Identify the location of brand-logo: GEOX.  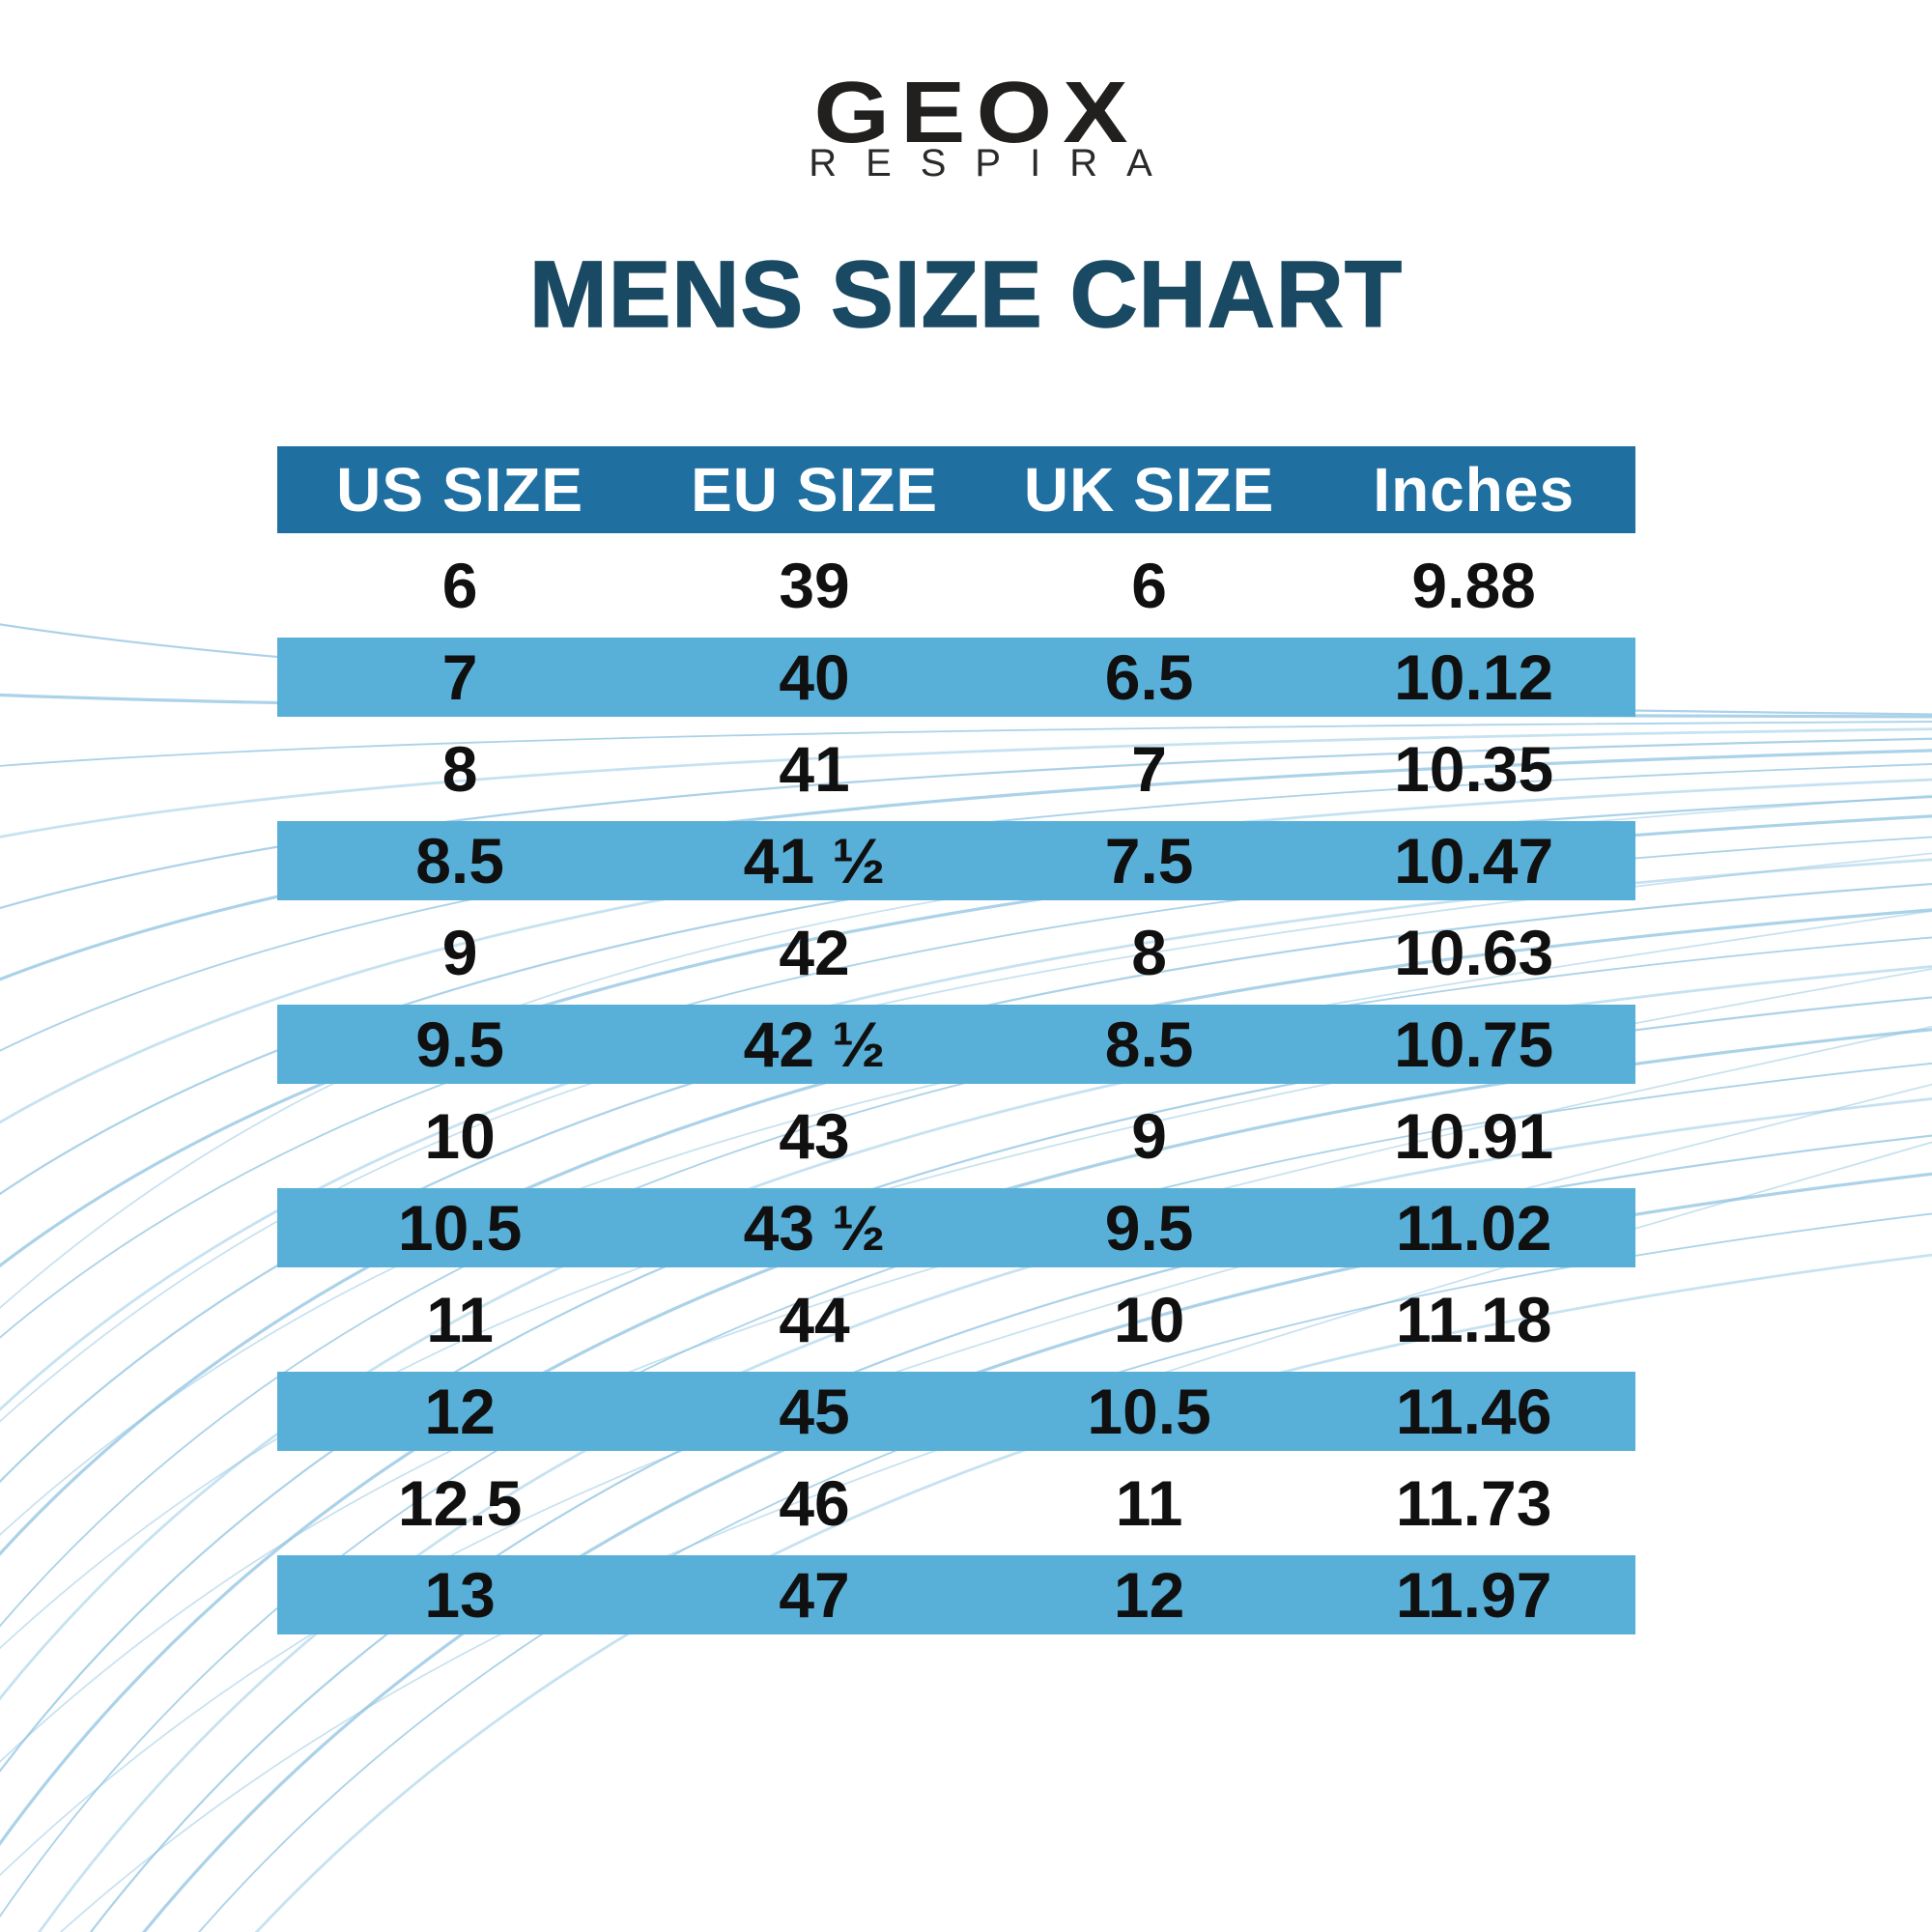
(976, 113).